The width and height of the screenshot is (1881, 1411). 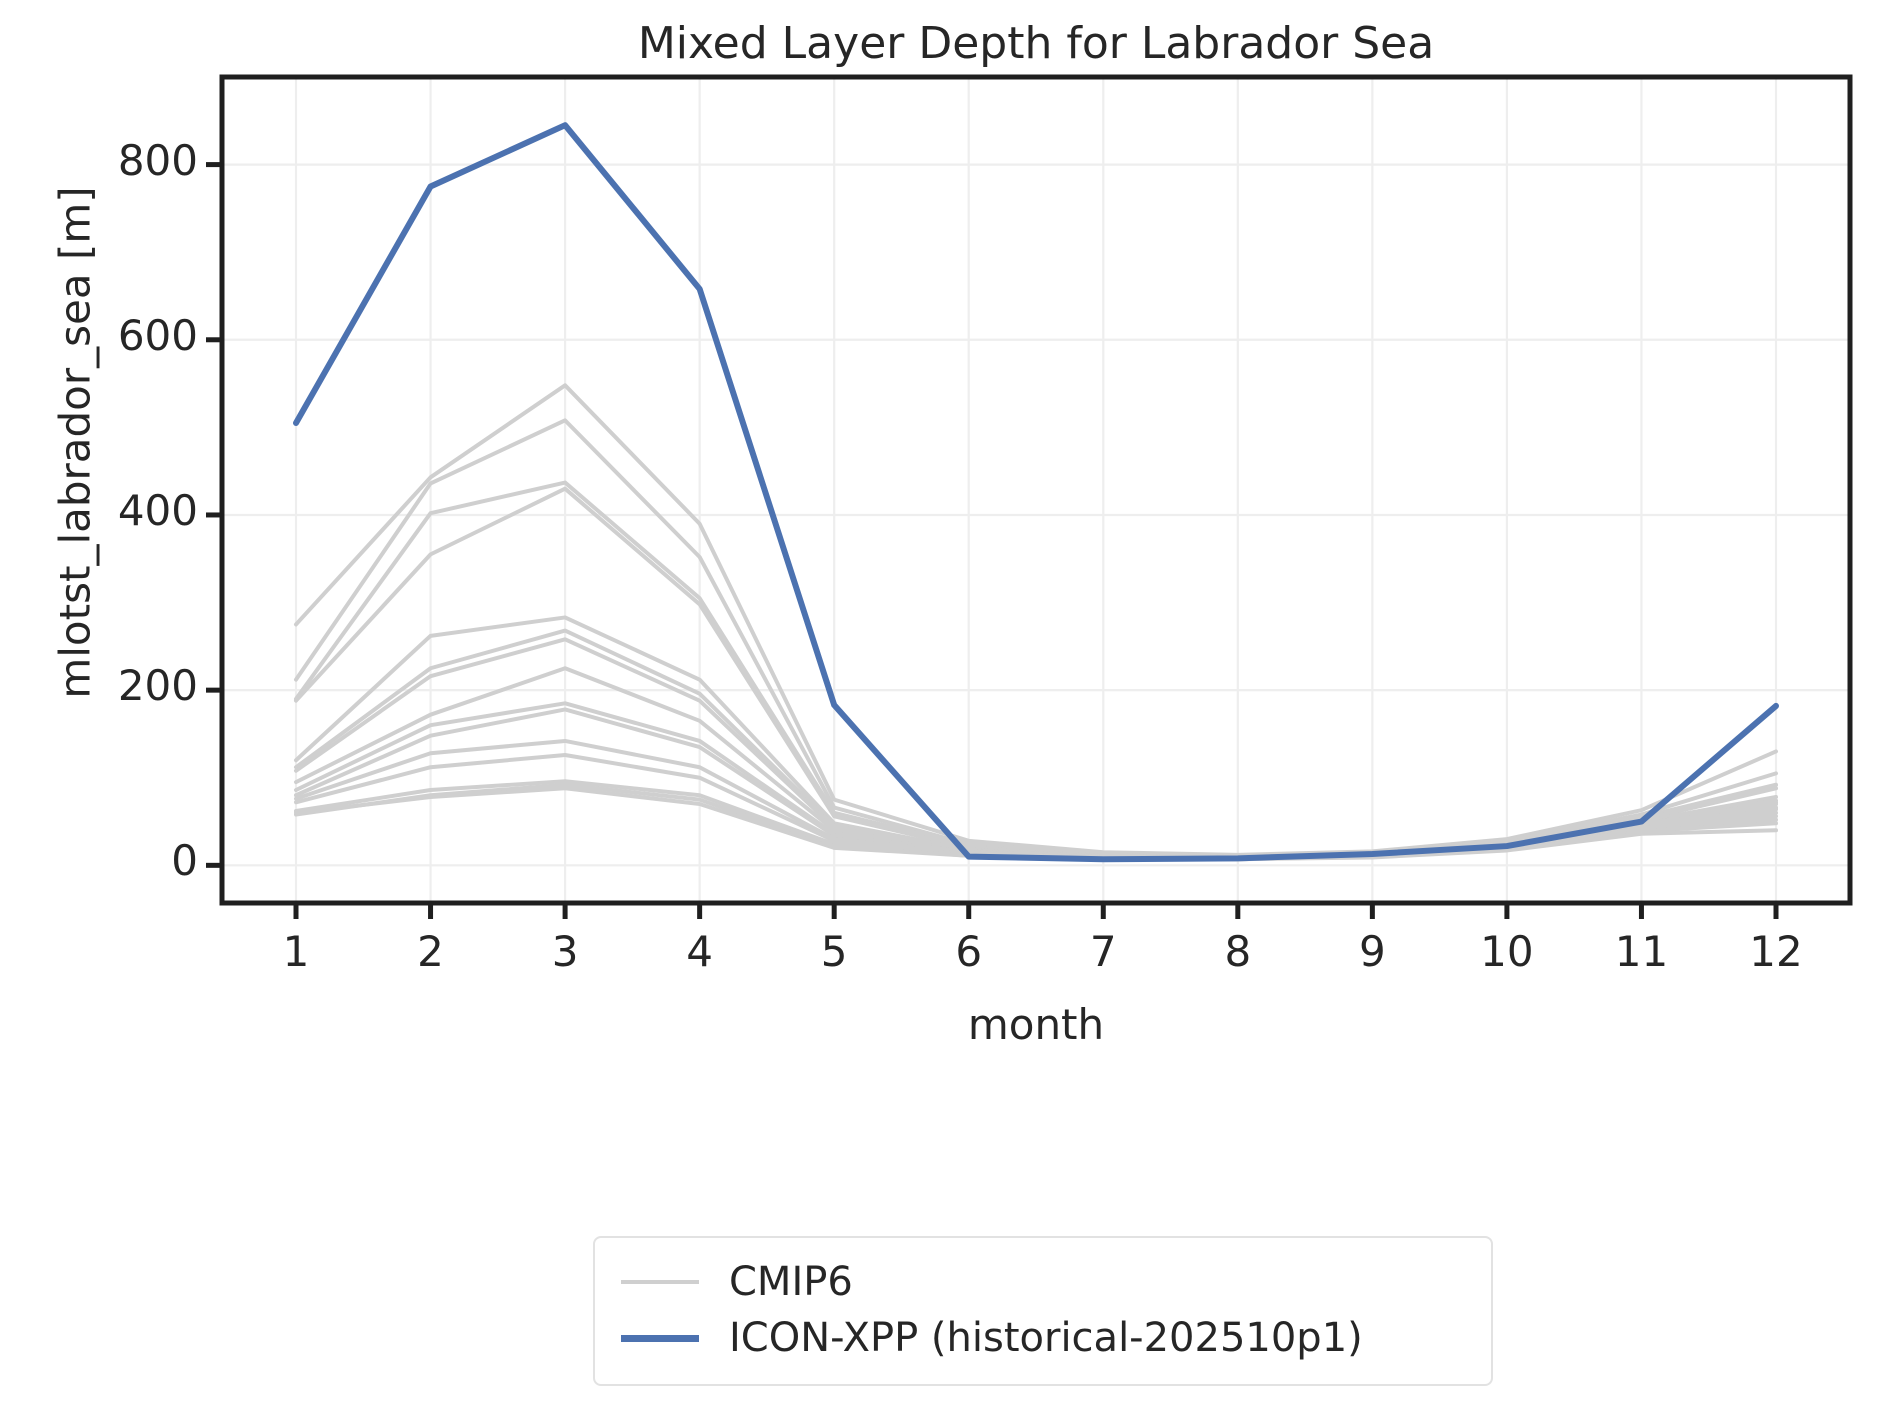 I want to click on x-tick-label: 5, so click(x=834, y=951).